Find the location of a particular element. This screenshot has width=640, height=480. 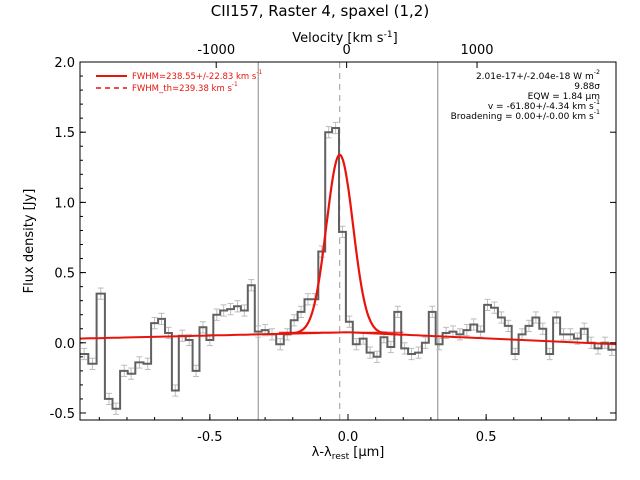

annotation-line: 2.01e-17+/-2.04e-18 W m-2 is located at coordinates (538, 75).